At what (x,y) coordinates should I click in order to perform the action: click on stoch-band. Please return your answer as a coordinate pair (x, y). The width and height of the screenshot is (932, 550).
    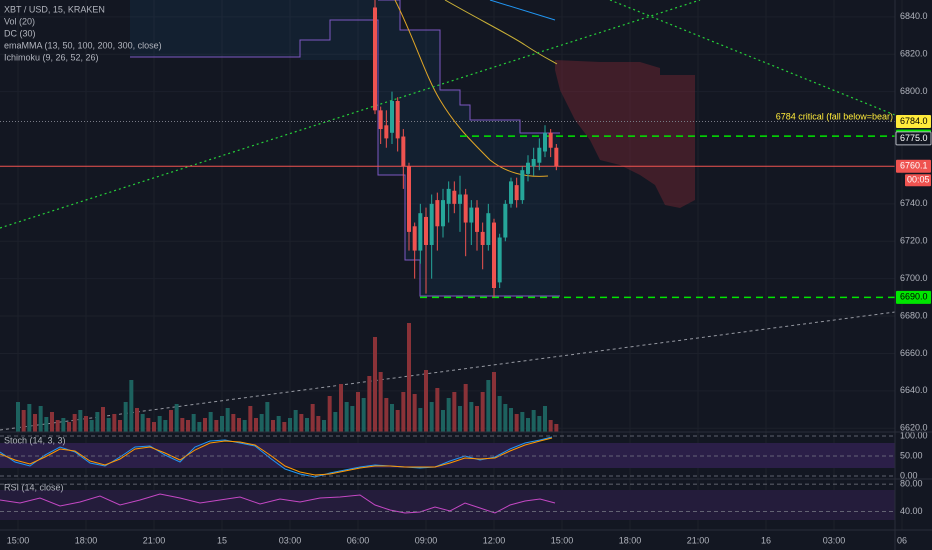
    Looking at the image, I should click on (447, 455).